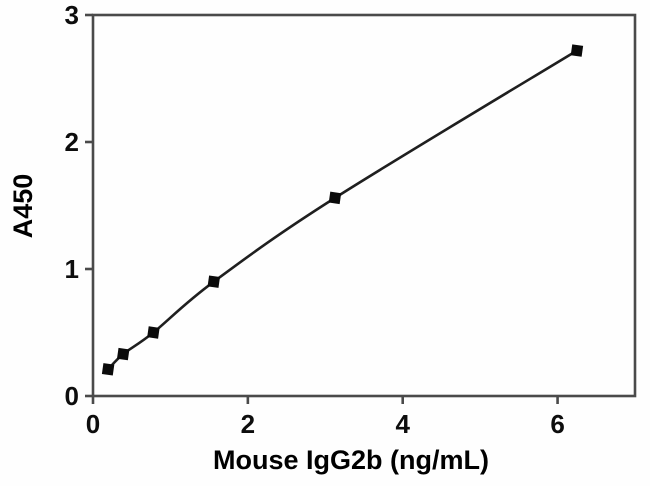  What do you see at coordinates (248, 424) in the screenshot?
I see `x-tick-label: 2` at bounding box center [248, 424].